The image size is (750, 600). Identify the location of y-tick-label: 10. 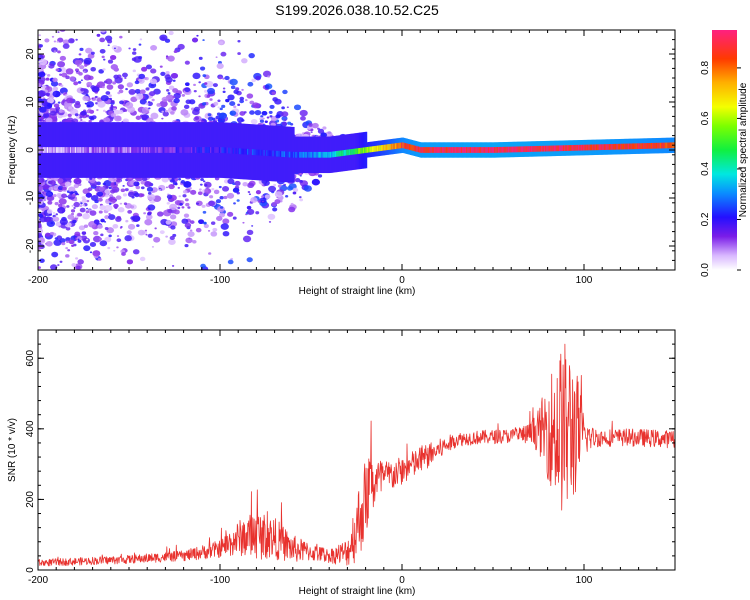
(30, 102).